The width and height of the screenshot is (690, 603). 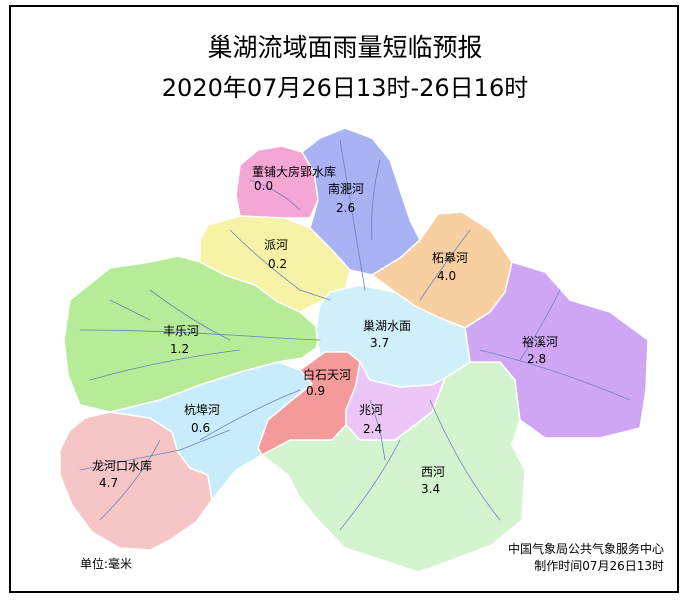 I want to click on region-name-label: 派河, so click(x=276, y=245).